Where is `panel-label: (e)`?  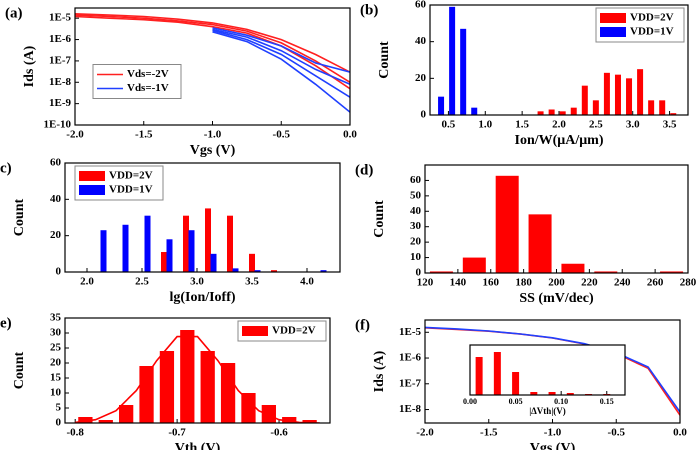 panel-label: (e) is located at coordinates (6, 323).